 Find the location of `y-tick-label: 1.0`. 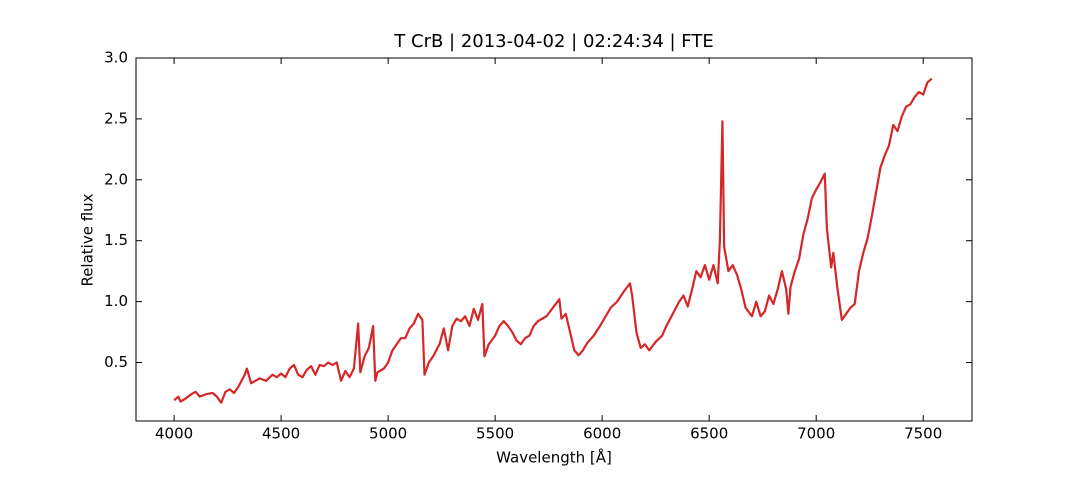

y-tick-label: 1.0 is located at coordinates (116, 301).